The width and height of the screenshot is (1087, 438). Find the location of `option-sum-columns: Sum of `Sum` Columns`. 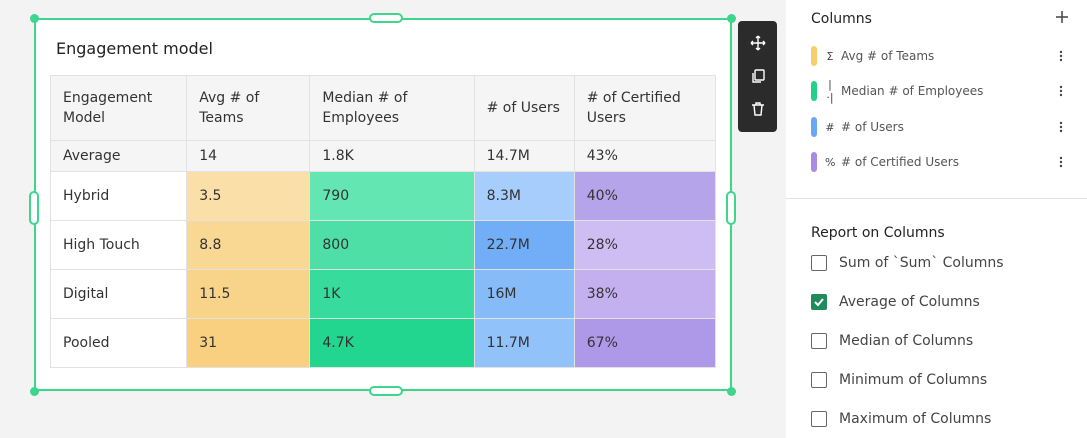

option-sum-columns: Sum of `Sum` Columns is located at coordinates (907, 263).